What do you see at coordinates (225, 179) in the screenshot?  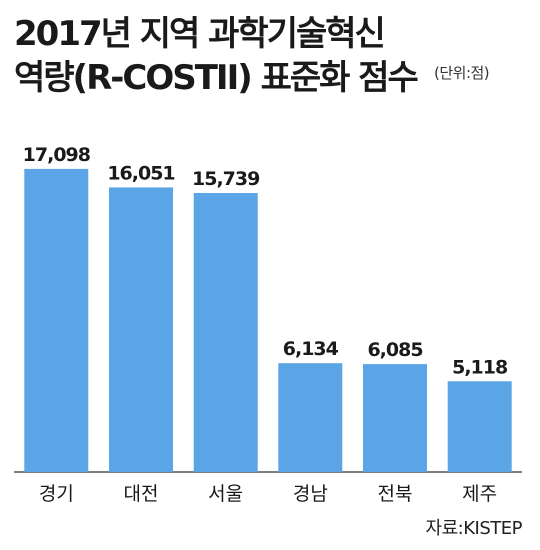 I see `value-label-3: 15,739` at bounding box center [225, 179].